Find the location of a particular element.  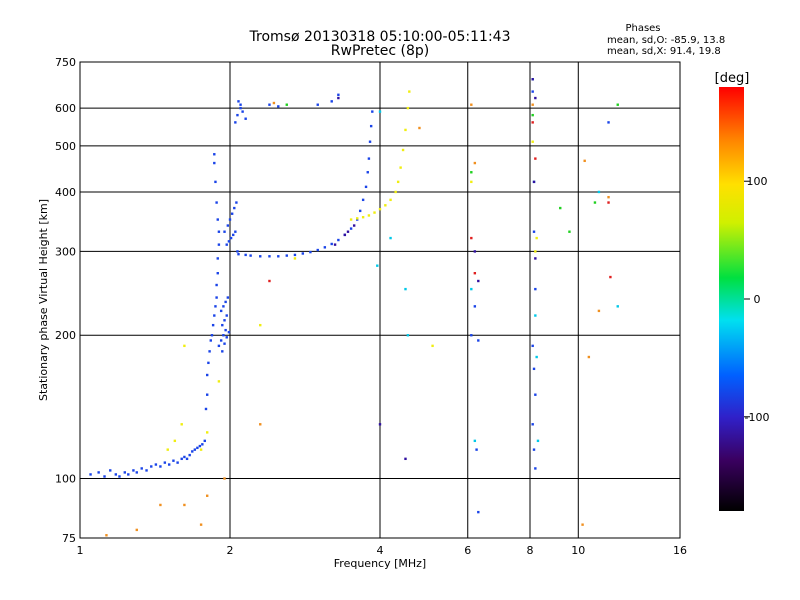

y-axis-label: Stationary phase Virtual Height [km] is located at coordinates (43, 300).